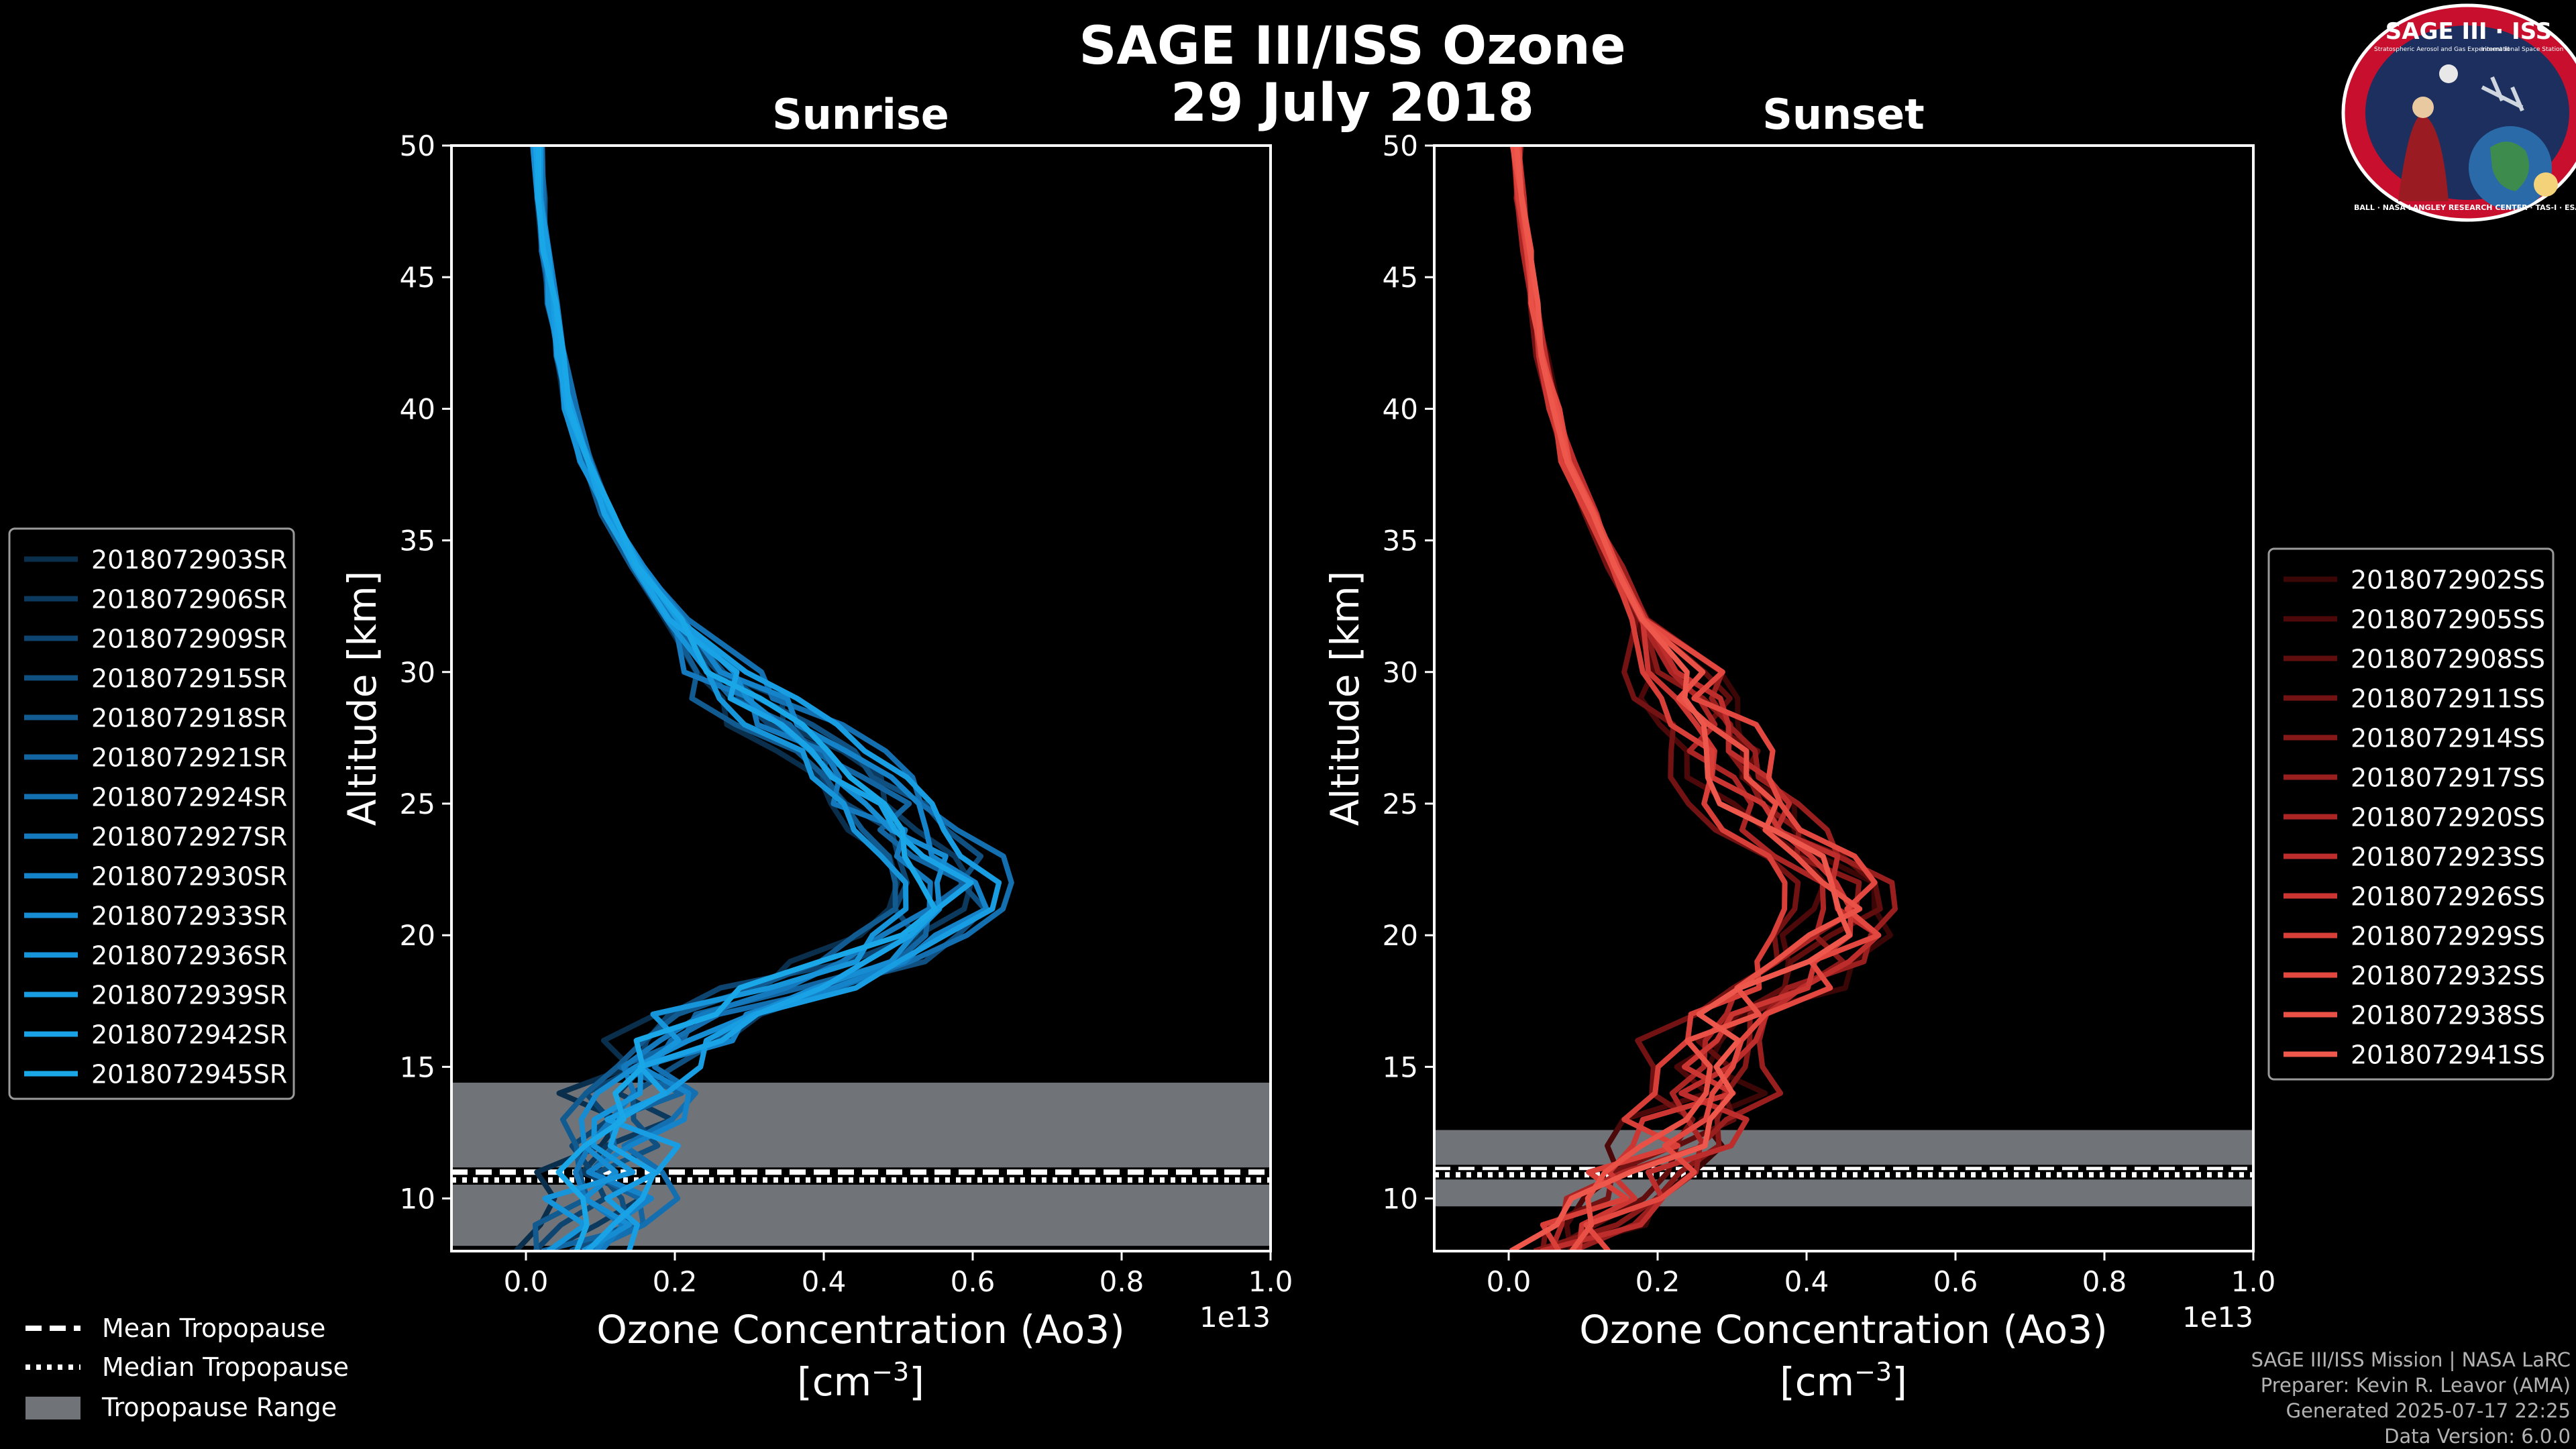 The width and height of the screenshot is (2576, 1449). Describe the element at coordinates (2423, 157) in the screenshot. I see `scientist-figure-icon` at that location.